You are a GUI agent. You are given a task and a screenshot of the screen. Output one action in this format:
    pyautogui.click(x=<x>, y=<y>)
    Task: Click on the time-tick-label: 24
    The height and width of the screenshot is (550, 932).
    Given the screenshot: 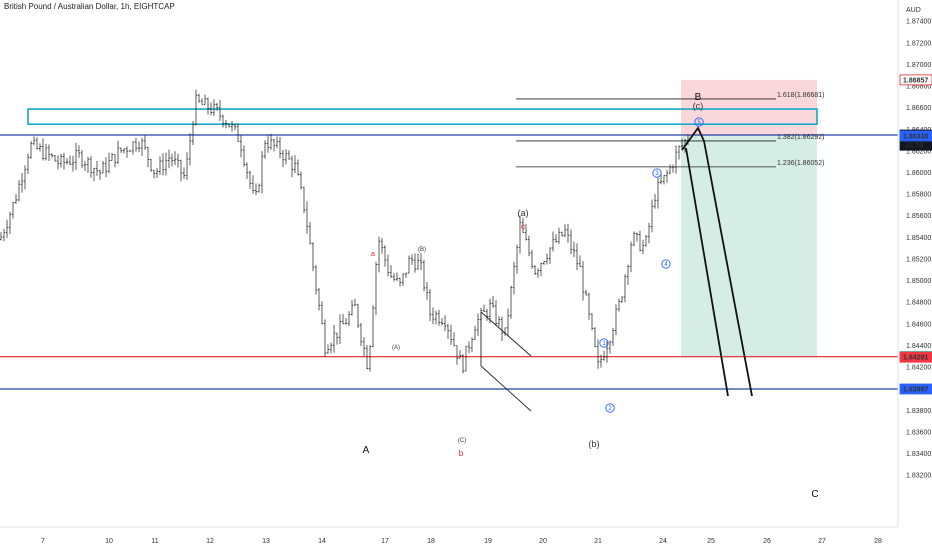 What is the action you would take?
    pyautogui.click(x=663, y=541)
    